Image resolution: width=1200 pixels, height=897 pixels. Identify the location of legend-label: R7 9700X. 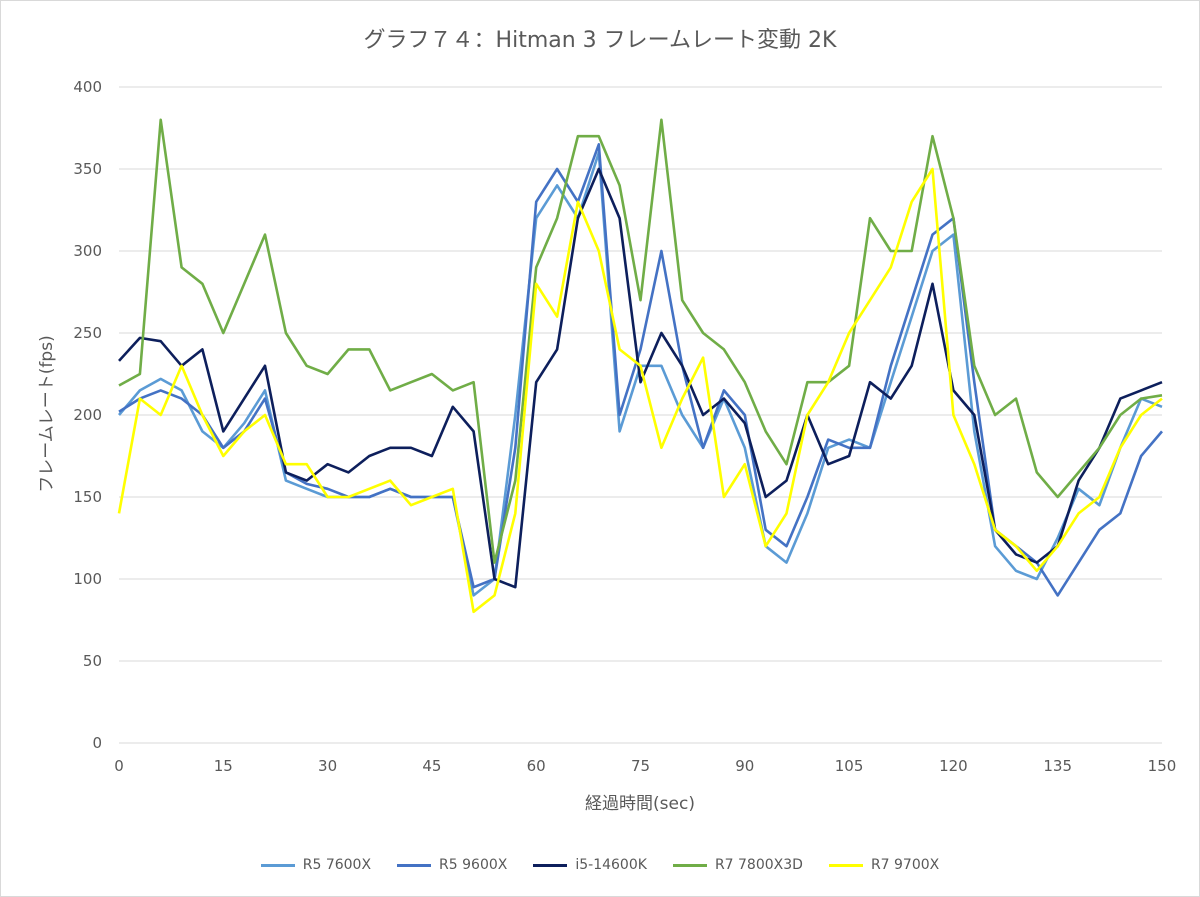
(905, 865).